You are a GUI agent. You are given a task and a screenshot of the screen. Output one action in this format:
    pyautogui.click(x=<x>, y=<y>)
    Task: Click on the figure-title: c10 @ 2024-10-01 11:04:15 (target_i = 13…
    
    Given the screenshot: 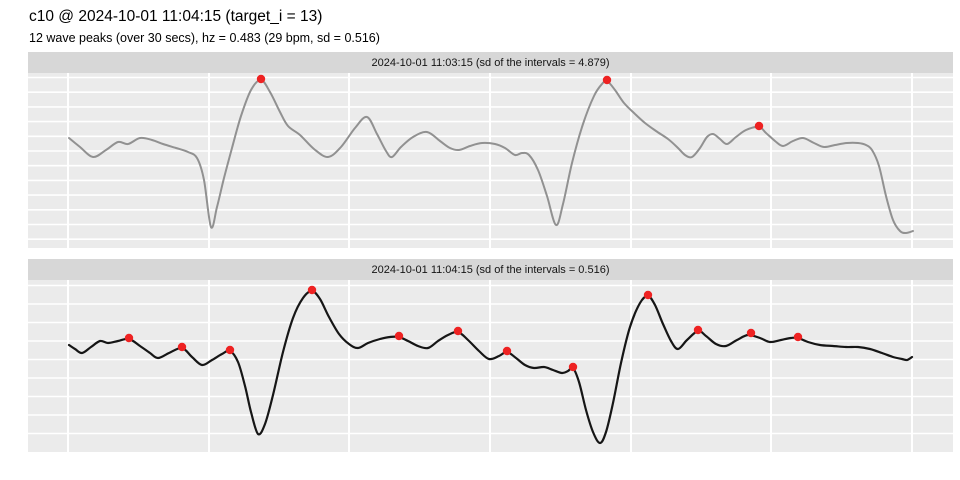 What is the action you would take?
    pyautogui.click(x=176, y=16)
    